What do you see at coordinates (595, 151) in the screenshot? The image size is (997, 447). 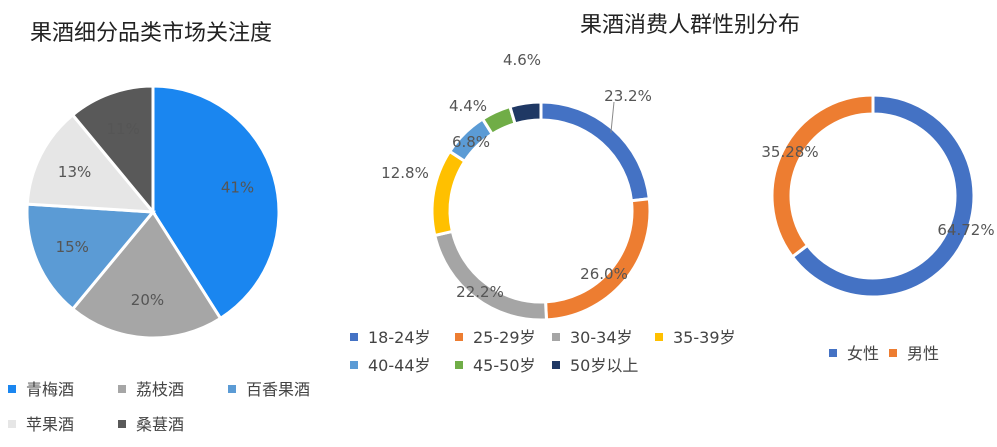 I see `slice-18-24岁` at bounding box center [595, 151].